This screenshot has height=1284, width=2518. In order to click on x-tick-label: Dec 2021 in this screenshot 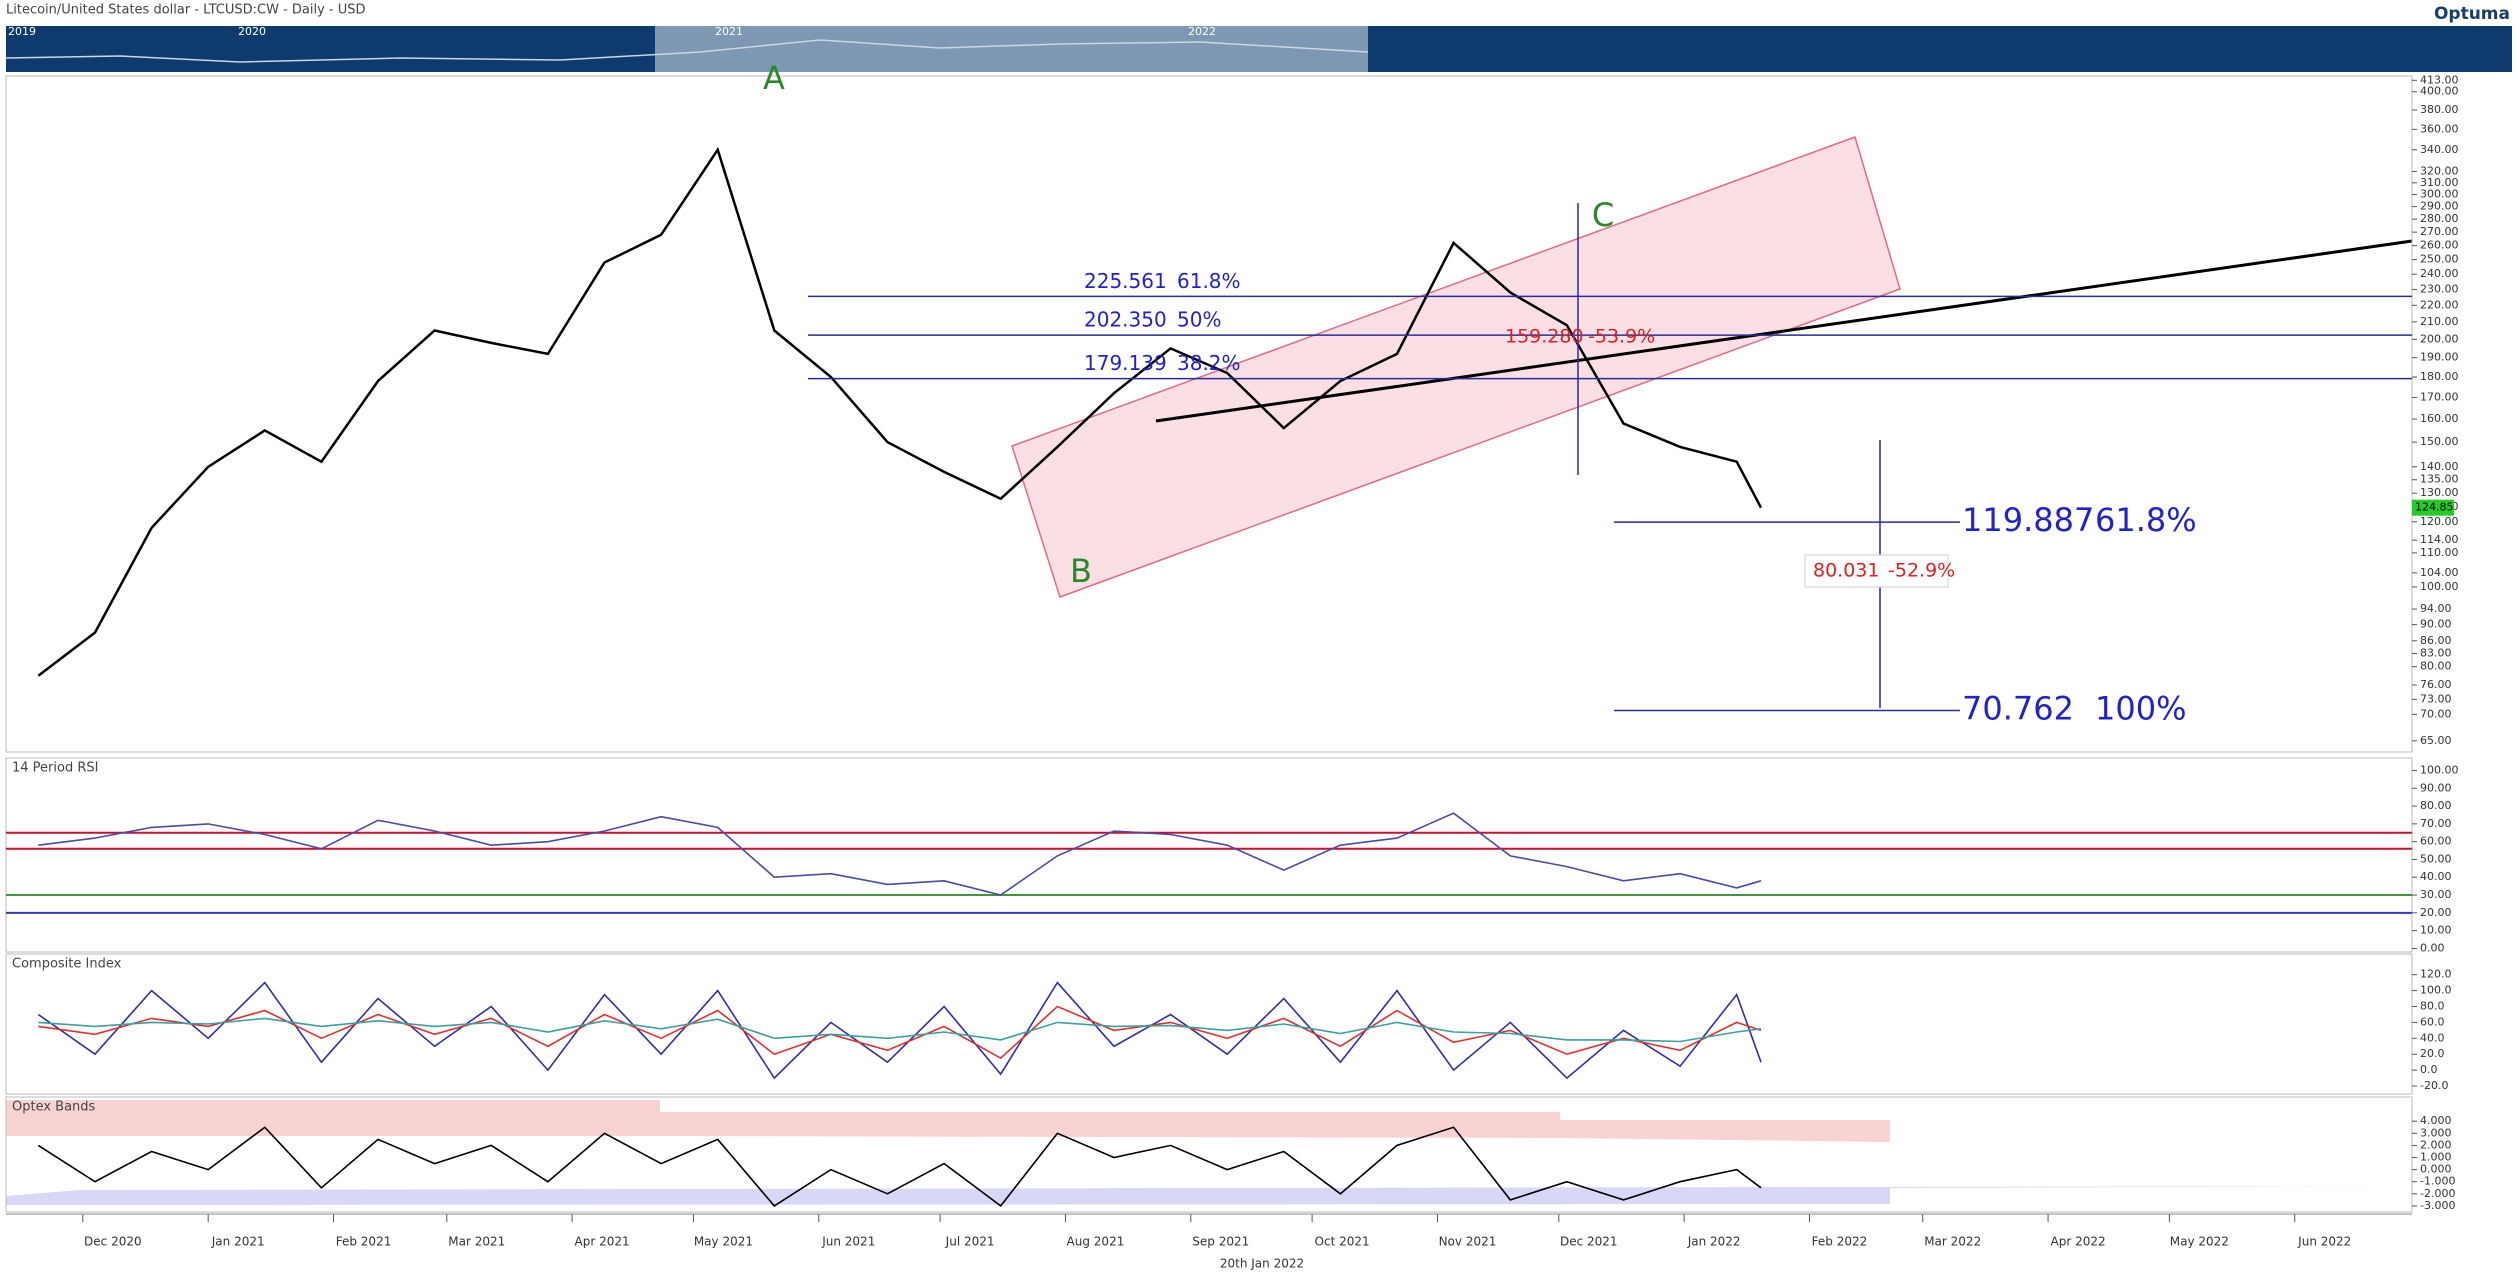, I will do `click(1589, 1242)`.